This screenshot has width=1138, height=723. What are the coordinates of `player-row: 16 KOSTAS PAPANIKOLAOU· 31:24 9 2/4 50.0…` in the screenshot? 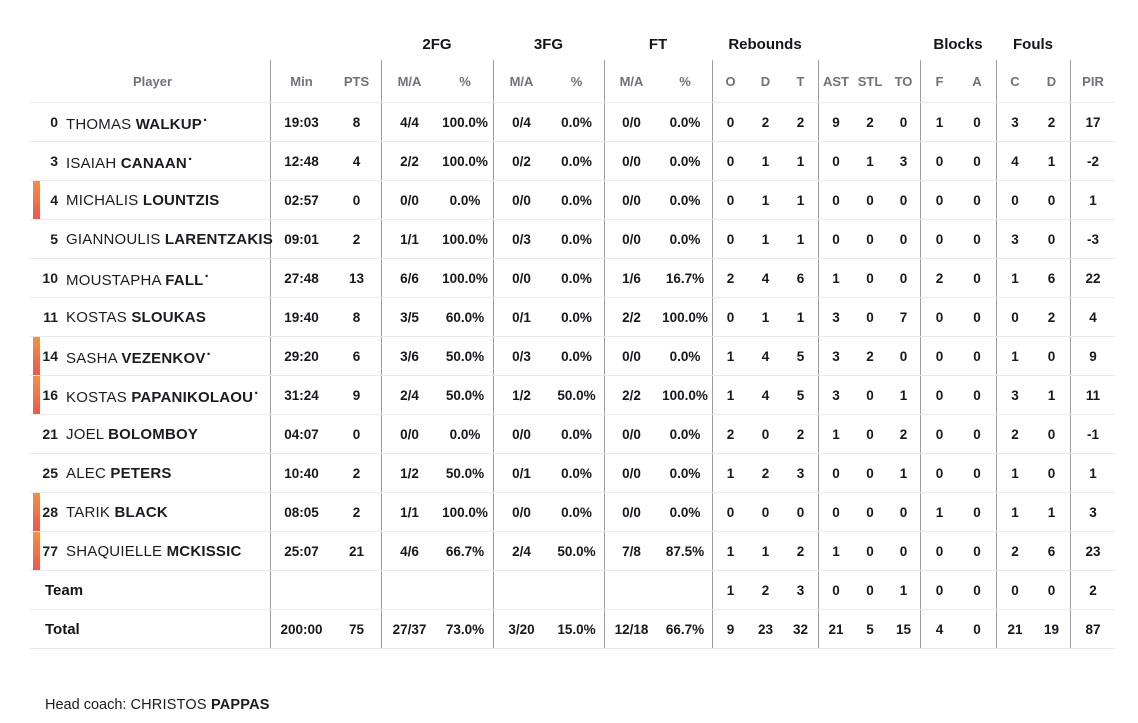 It's located at (572, 395).